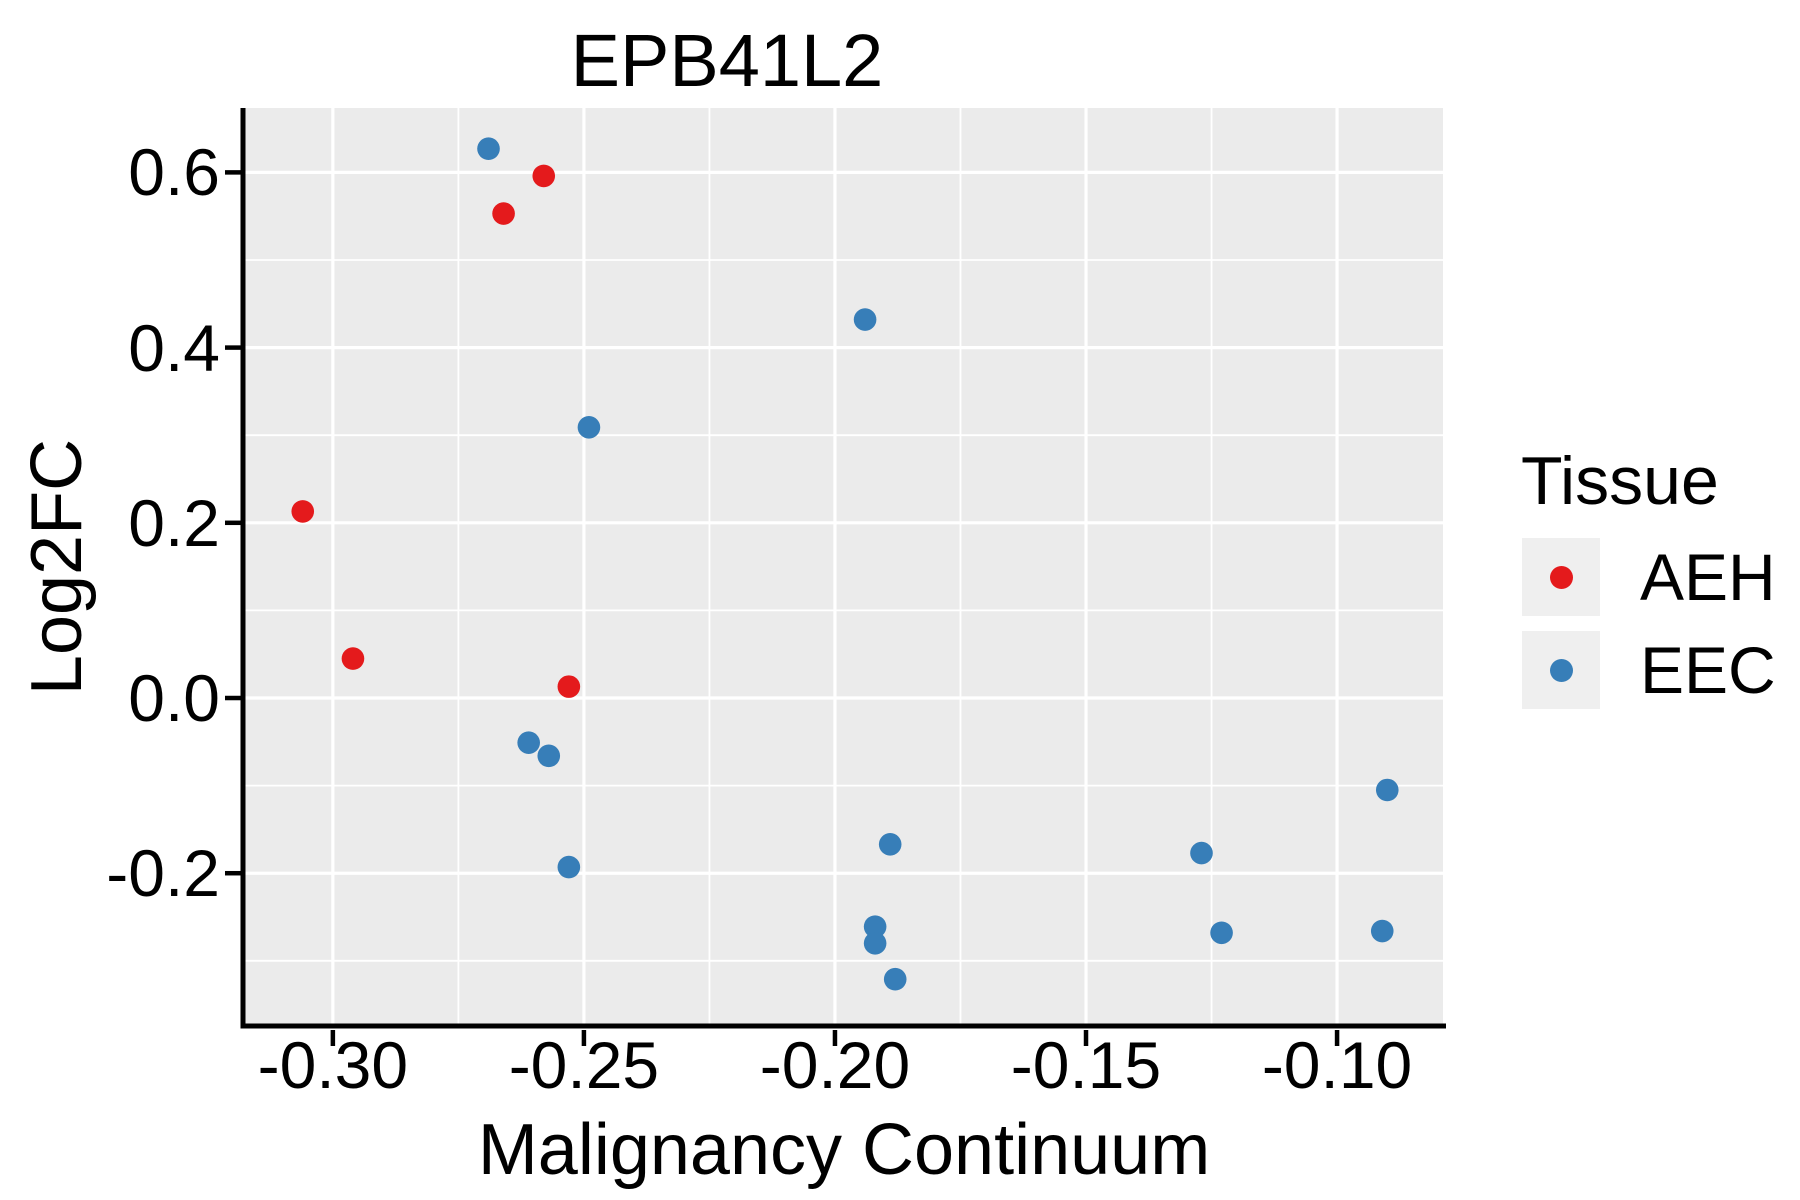 This screenshot has width=1800, height=1200. I want to click on eec-dot-icon, so click(1561, 670).